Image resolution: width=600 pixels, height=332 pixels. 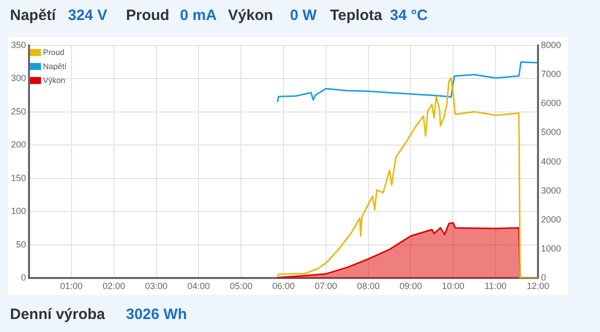 What do you see at coordinates (18, 211) in the screenshot?
I see `y-tick-label: 100` at bounding box center [18, 211].